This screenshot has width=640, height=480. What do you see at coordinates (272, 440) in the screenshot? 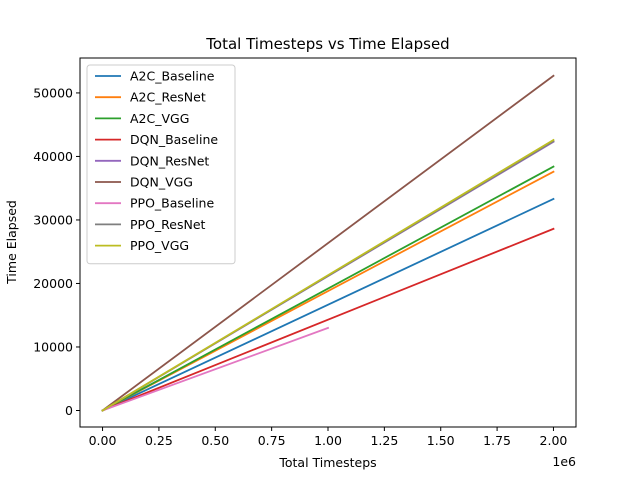
I see `x-tick-label: 0.75` at bounding box center [272, 440].